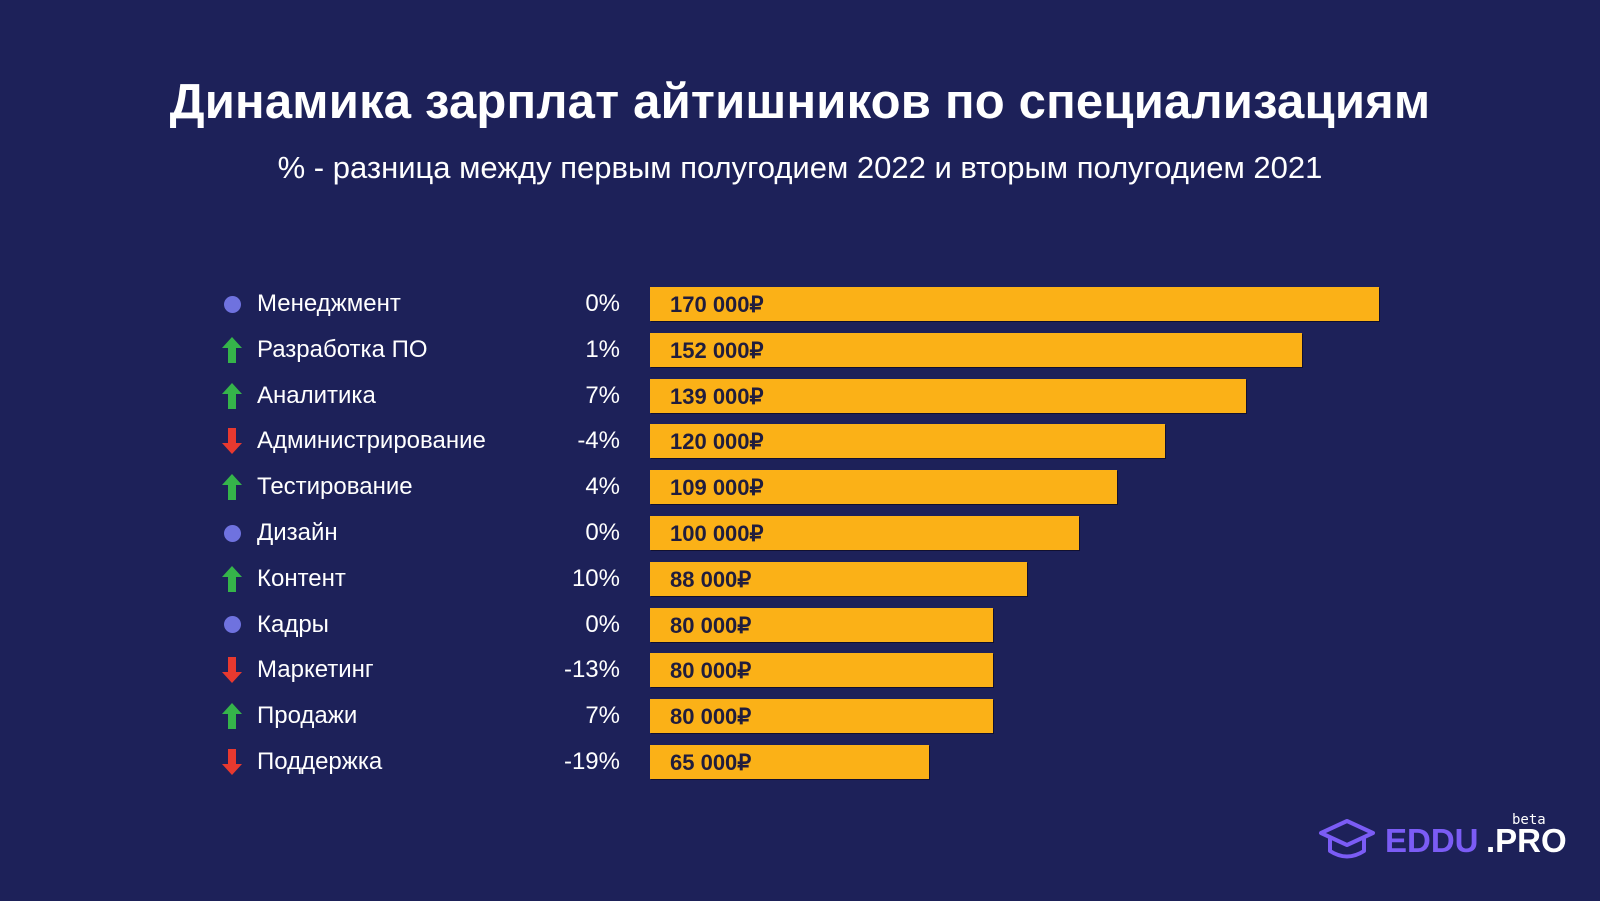  I want to click on salary-value-label: 100 000₽, so click(717, 533).